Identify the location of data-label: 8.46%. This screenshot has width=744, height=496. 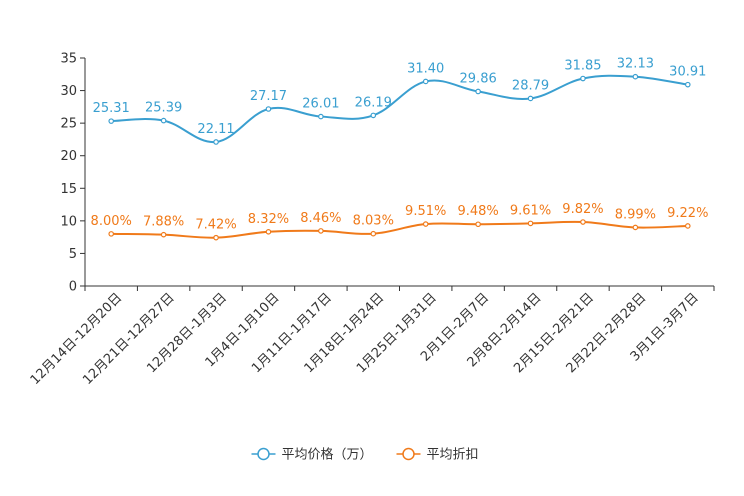
(320, 218).